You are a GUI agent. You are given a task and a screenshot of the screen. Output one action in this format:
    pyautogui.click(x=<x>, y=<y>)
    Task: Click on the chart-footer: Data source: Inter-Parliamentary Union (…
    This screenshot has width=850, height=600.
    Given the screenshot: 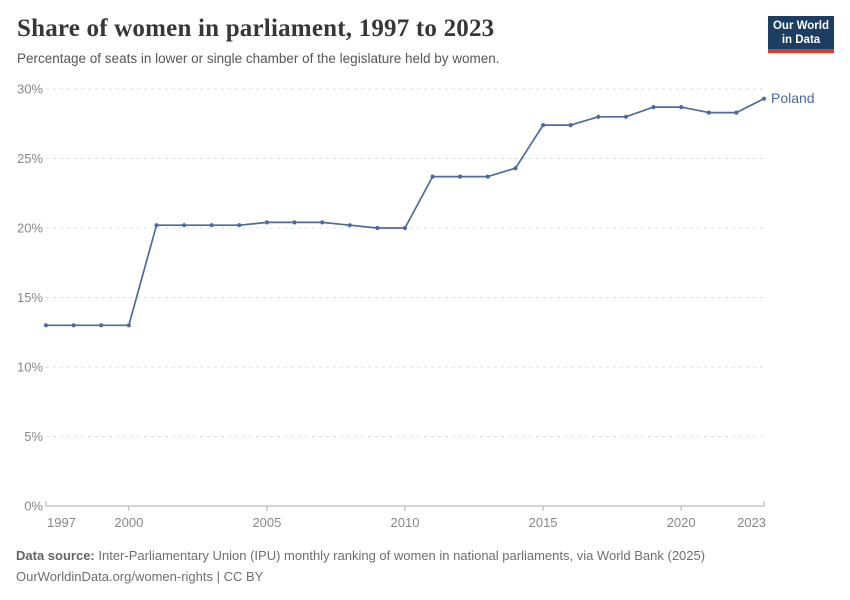 What is the action you would take?
    pyautogui.click(x=360, y=566)
    